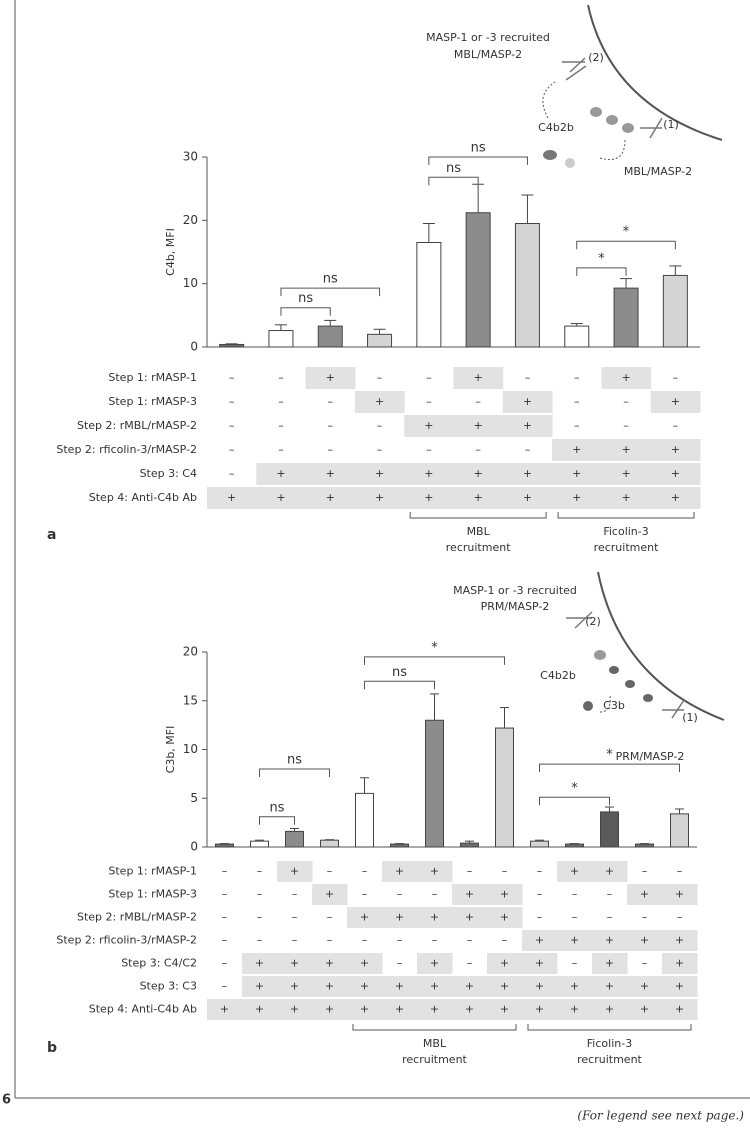 This screenshot has width=750, height=1130. Describe the element at coordinates (556, 127) in the screenshot. I see `diagram-label: C4b2b` at that location.